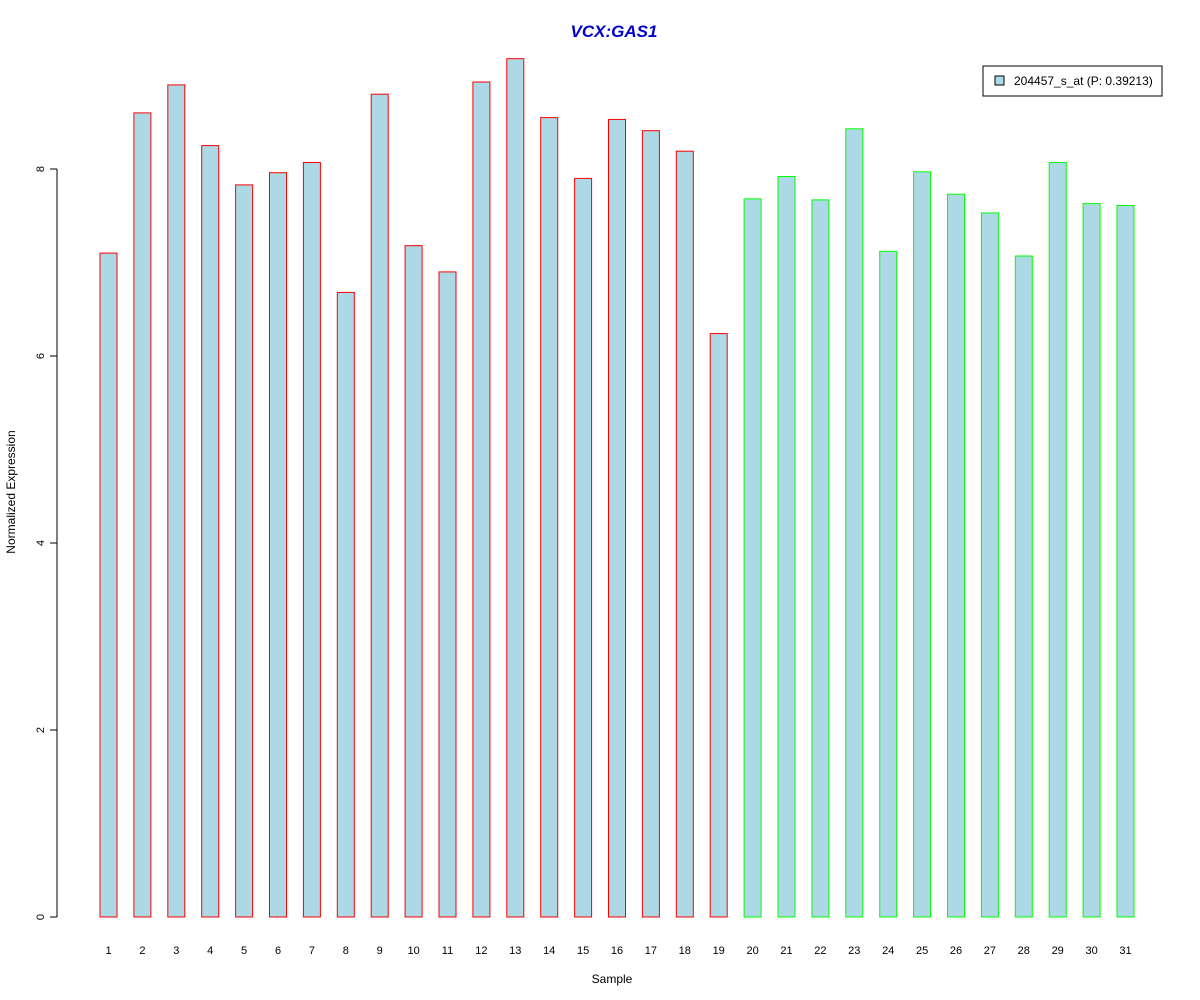  Describe the element at coordinates (786, 951) in the screenshot. I see `x-tick-label: 21` at that location.